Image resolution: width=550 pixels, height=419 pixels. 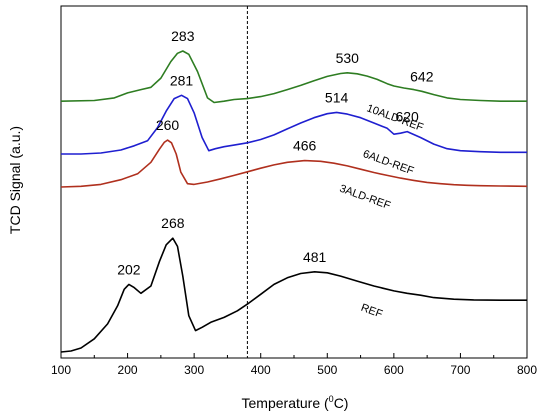 What do you see at coordinates (294, 163) in the screenshot?
I see `series-line-3ald-ref` at bounding box center [294, 163].